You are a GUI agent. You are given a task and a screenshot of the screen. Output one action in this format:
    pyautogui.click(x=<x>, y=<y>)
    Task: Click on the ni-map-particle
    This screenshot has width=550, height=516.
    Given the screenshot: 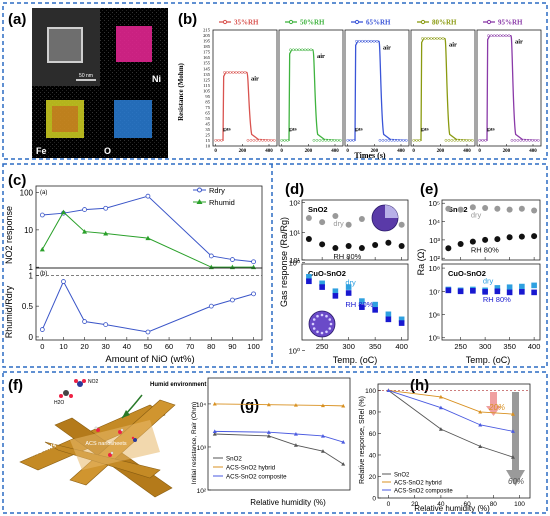 What is the action you would take?
    pyautogui.click(x=134, y=44)
    